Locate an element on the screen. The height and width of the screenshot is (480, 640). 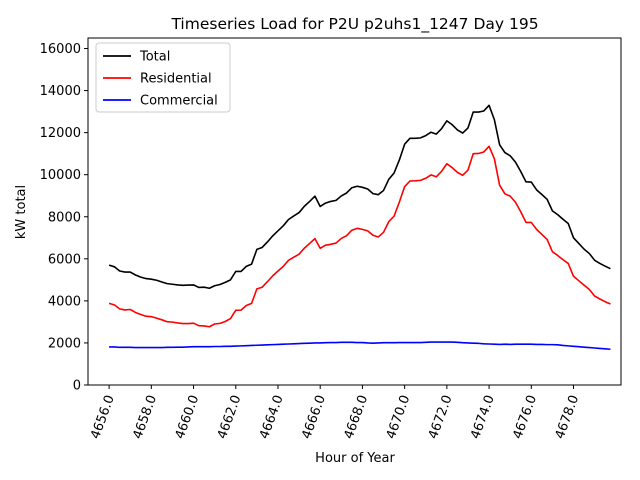
legend-label-commercial: Commercial is located at coordinates (179, 101).